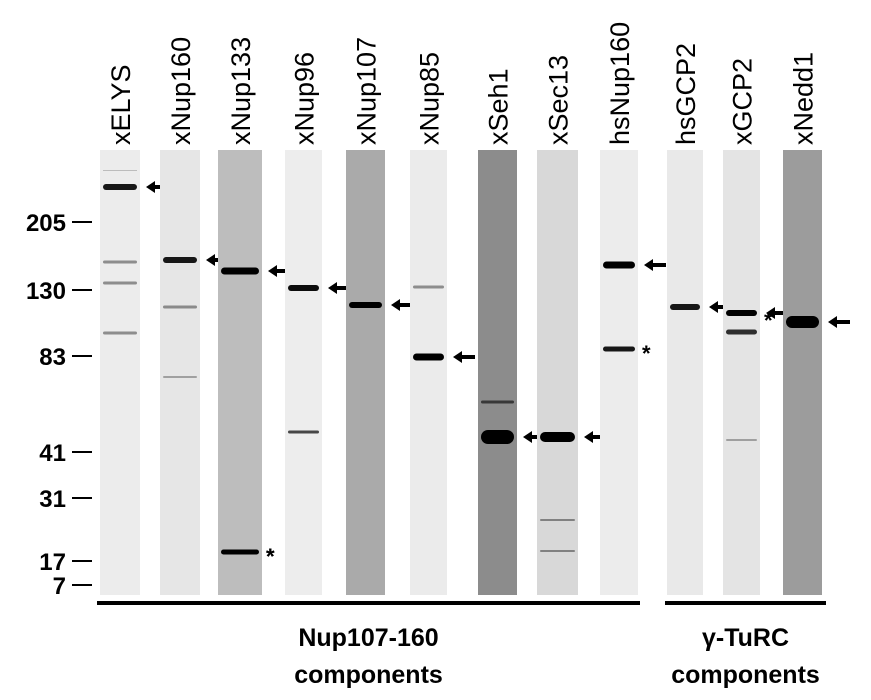  Describe the element at coordinates (743, 101) in the screenshot. I see `lane-label: xGCP2` at that location.